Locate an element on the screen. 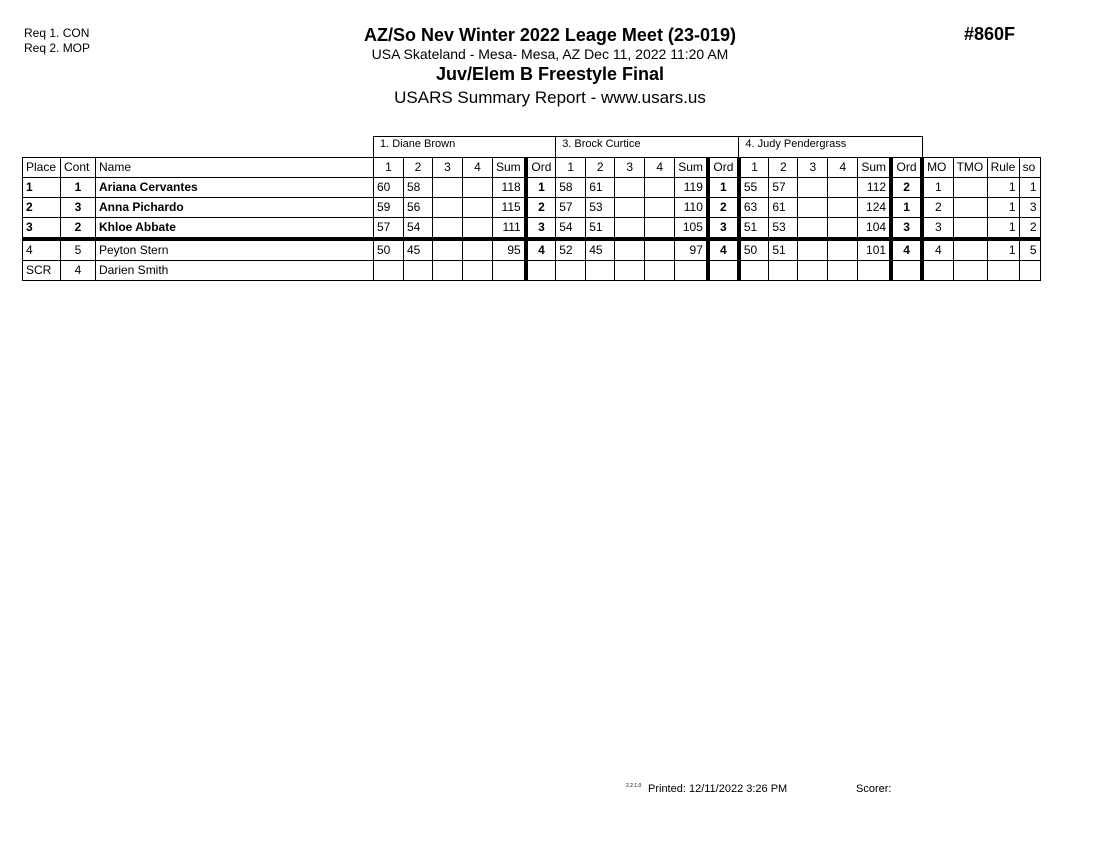 The width and height of the screenshot is (1100, 850). header-judge-2-col: 4 is located at coordinates (660, 167).